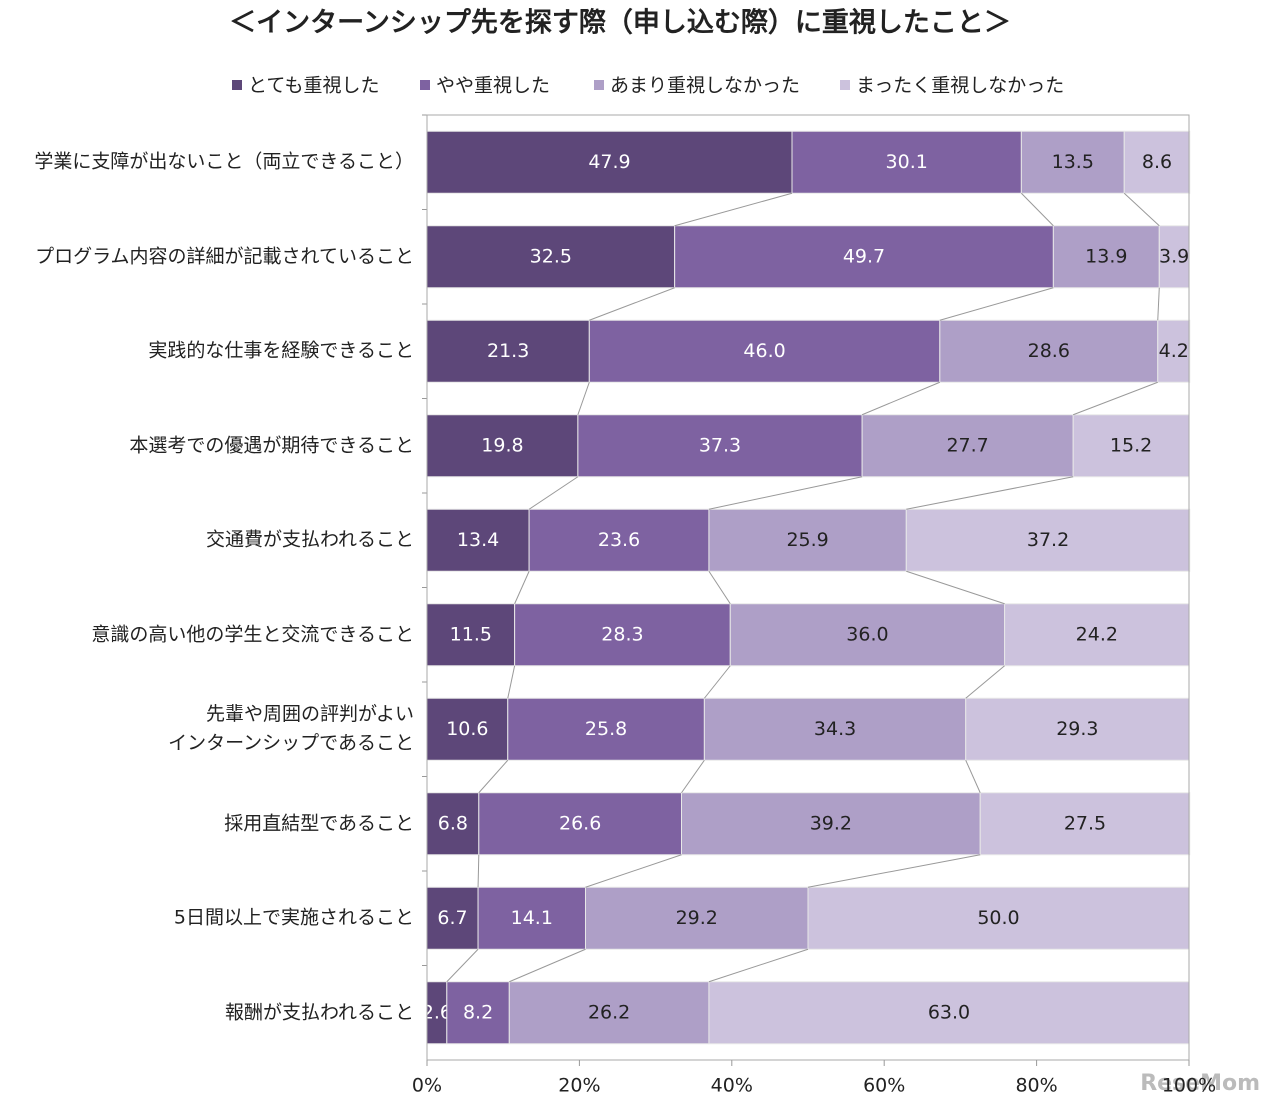 Image resolution: width=1280 pixels, height=1106 pixels. Describe the element at coordinates (293, 917) in the screenshot. I see `y-tick-label: 5日間以上で実施されること` at that location.